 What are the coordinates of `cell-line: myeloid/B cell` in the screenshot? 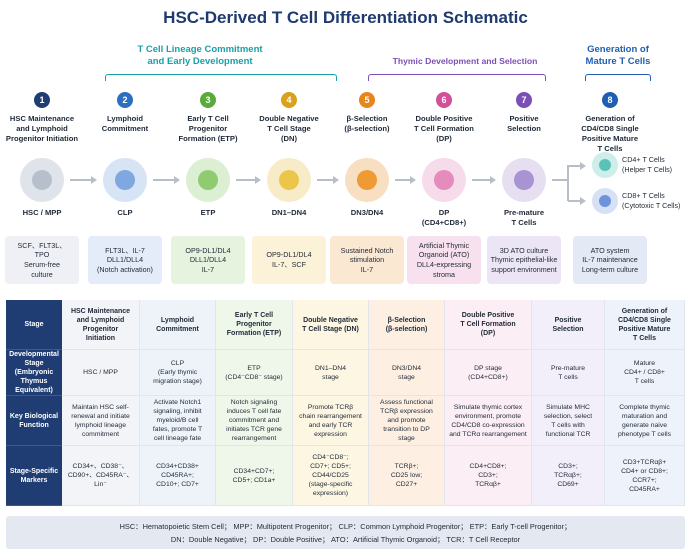 It's located at (177, 420).